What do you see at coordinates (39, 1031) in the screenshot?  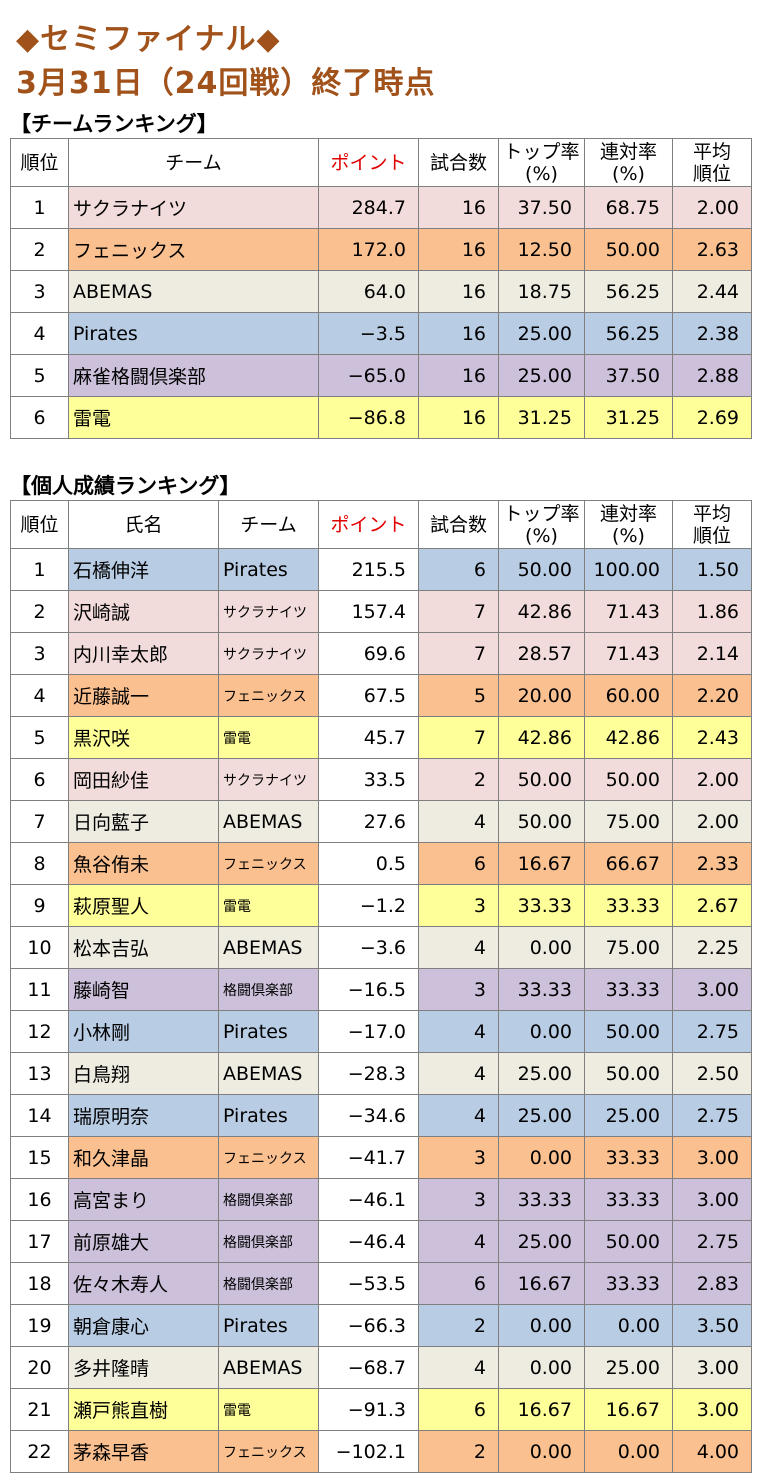 I see `rank-cell: 12` at bounding box center [39, 1031].